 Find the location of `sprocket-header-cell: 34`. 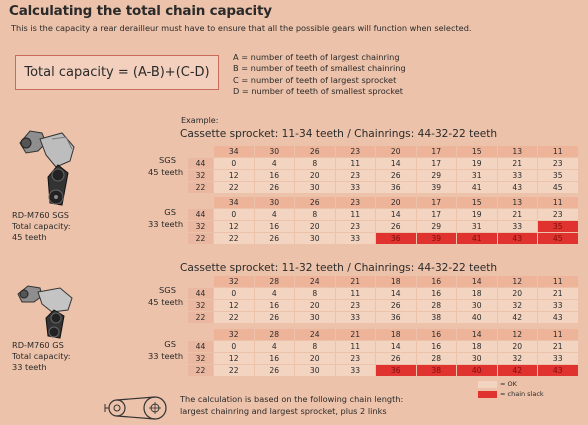

sprocket-header-cell: 34 is located at coordinates (234, 151).